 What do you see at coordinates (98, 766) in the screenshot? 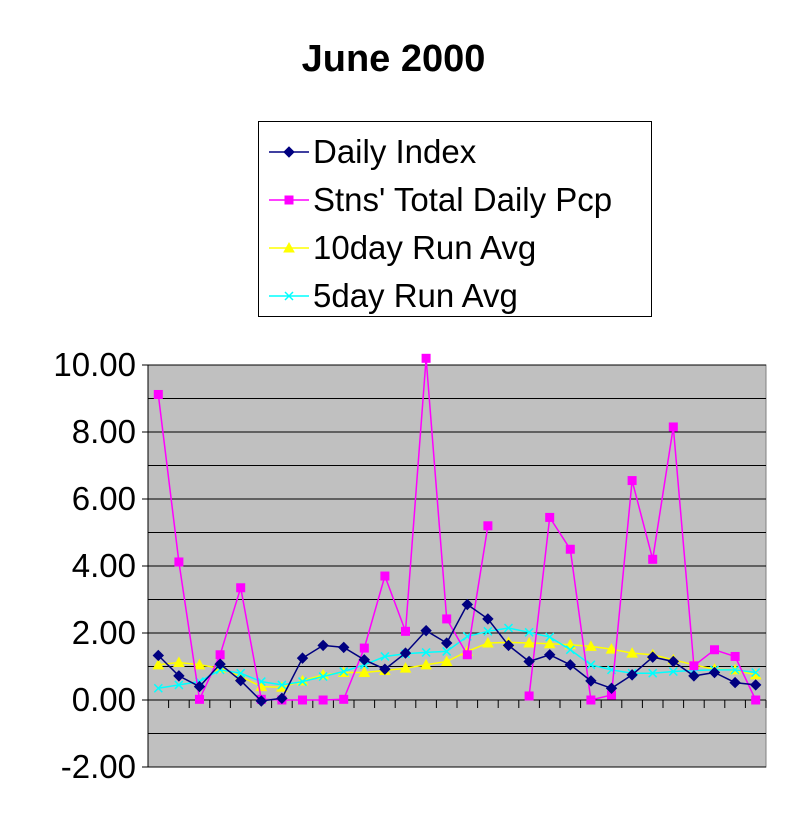
I see `y-tick-label: -2.00` at bounding box center [98, 766].